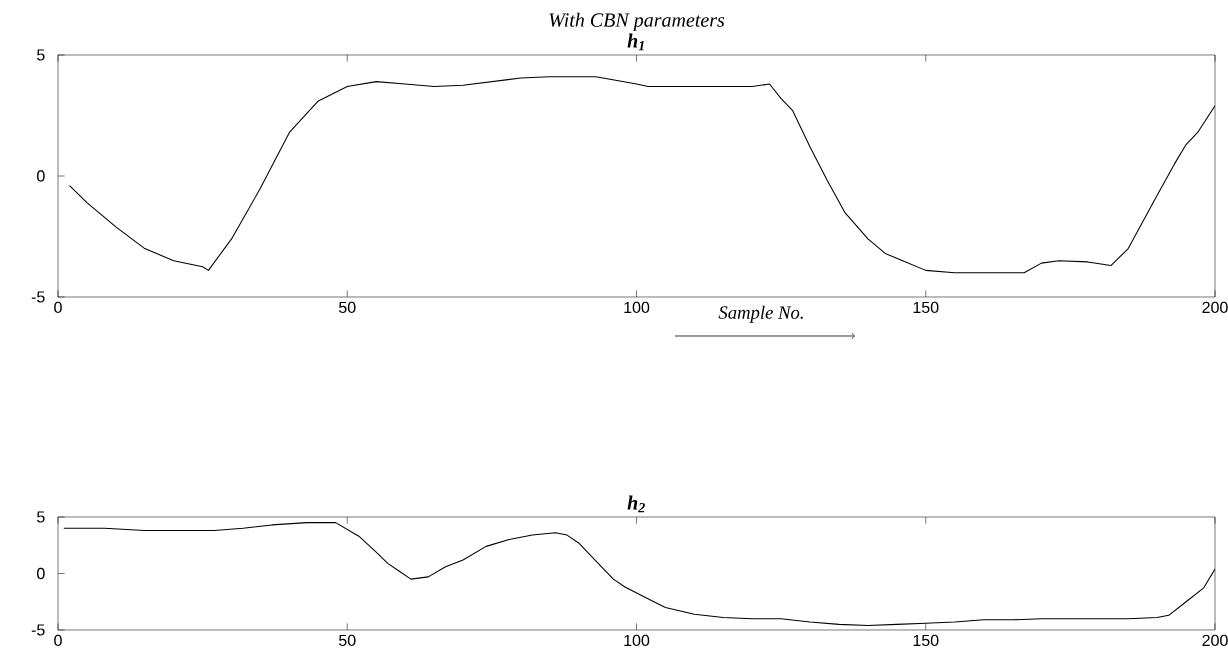  Describe the element at coordinates (635, 42) in the screenshot. I see `chart-subtitle: h$_{1}$` at that location.